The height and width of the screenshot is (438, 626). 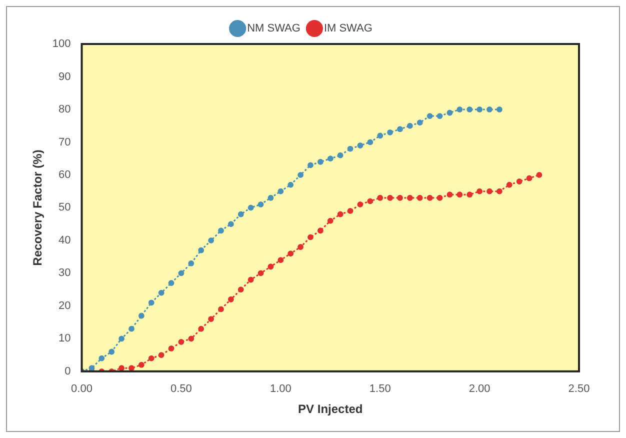 What do you see at coordinates (64, 306) in the screenshot?
I see `y-tick-label: 20` at bounding box center [64, 306].